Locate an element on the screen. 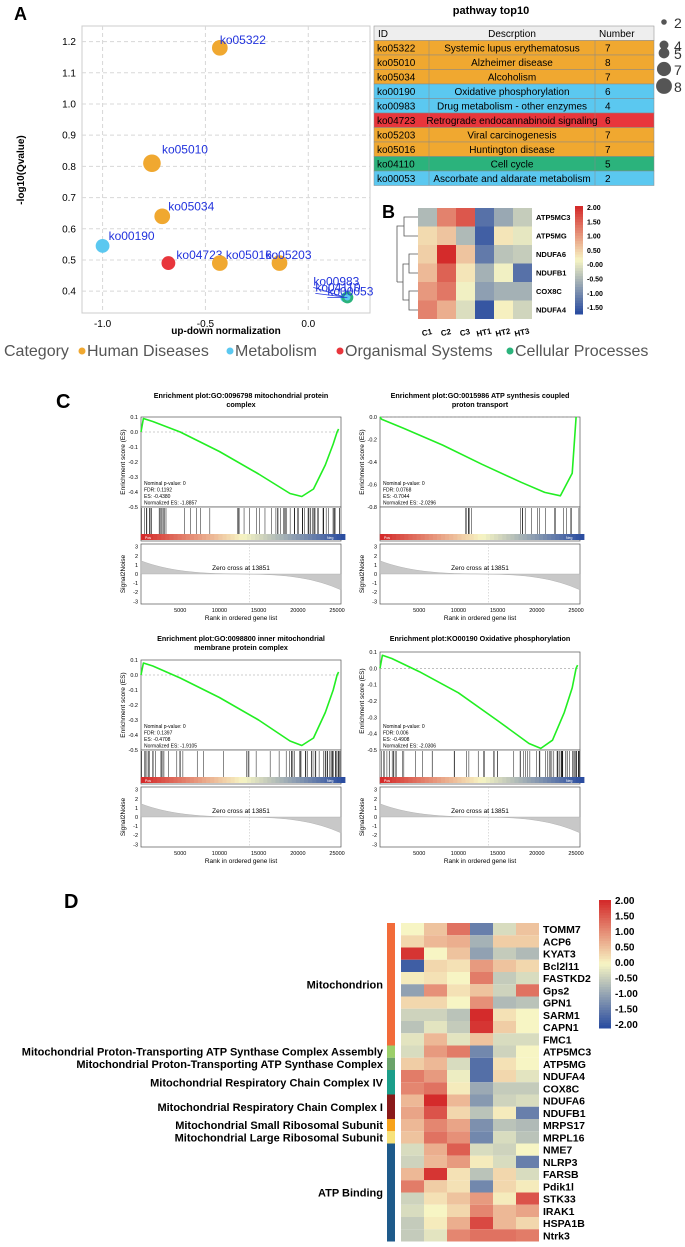 Image resolution: width=685 pixels, height=1247 pixels. scatter-point-ko05016 is located at coordinates (219, 263).